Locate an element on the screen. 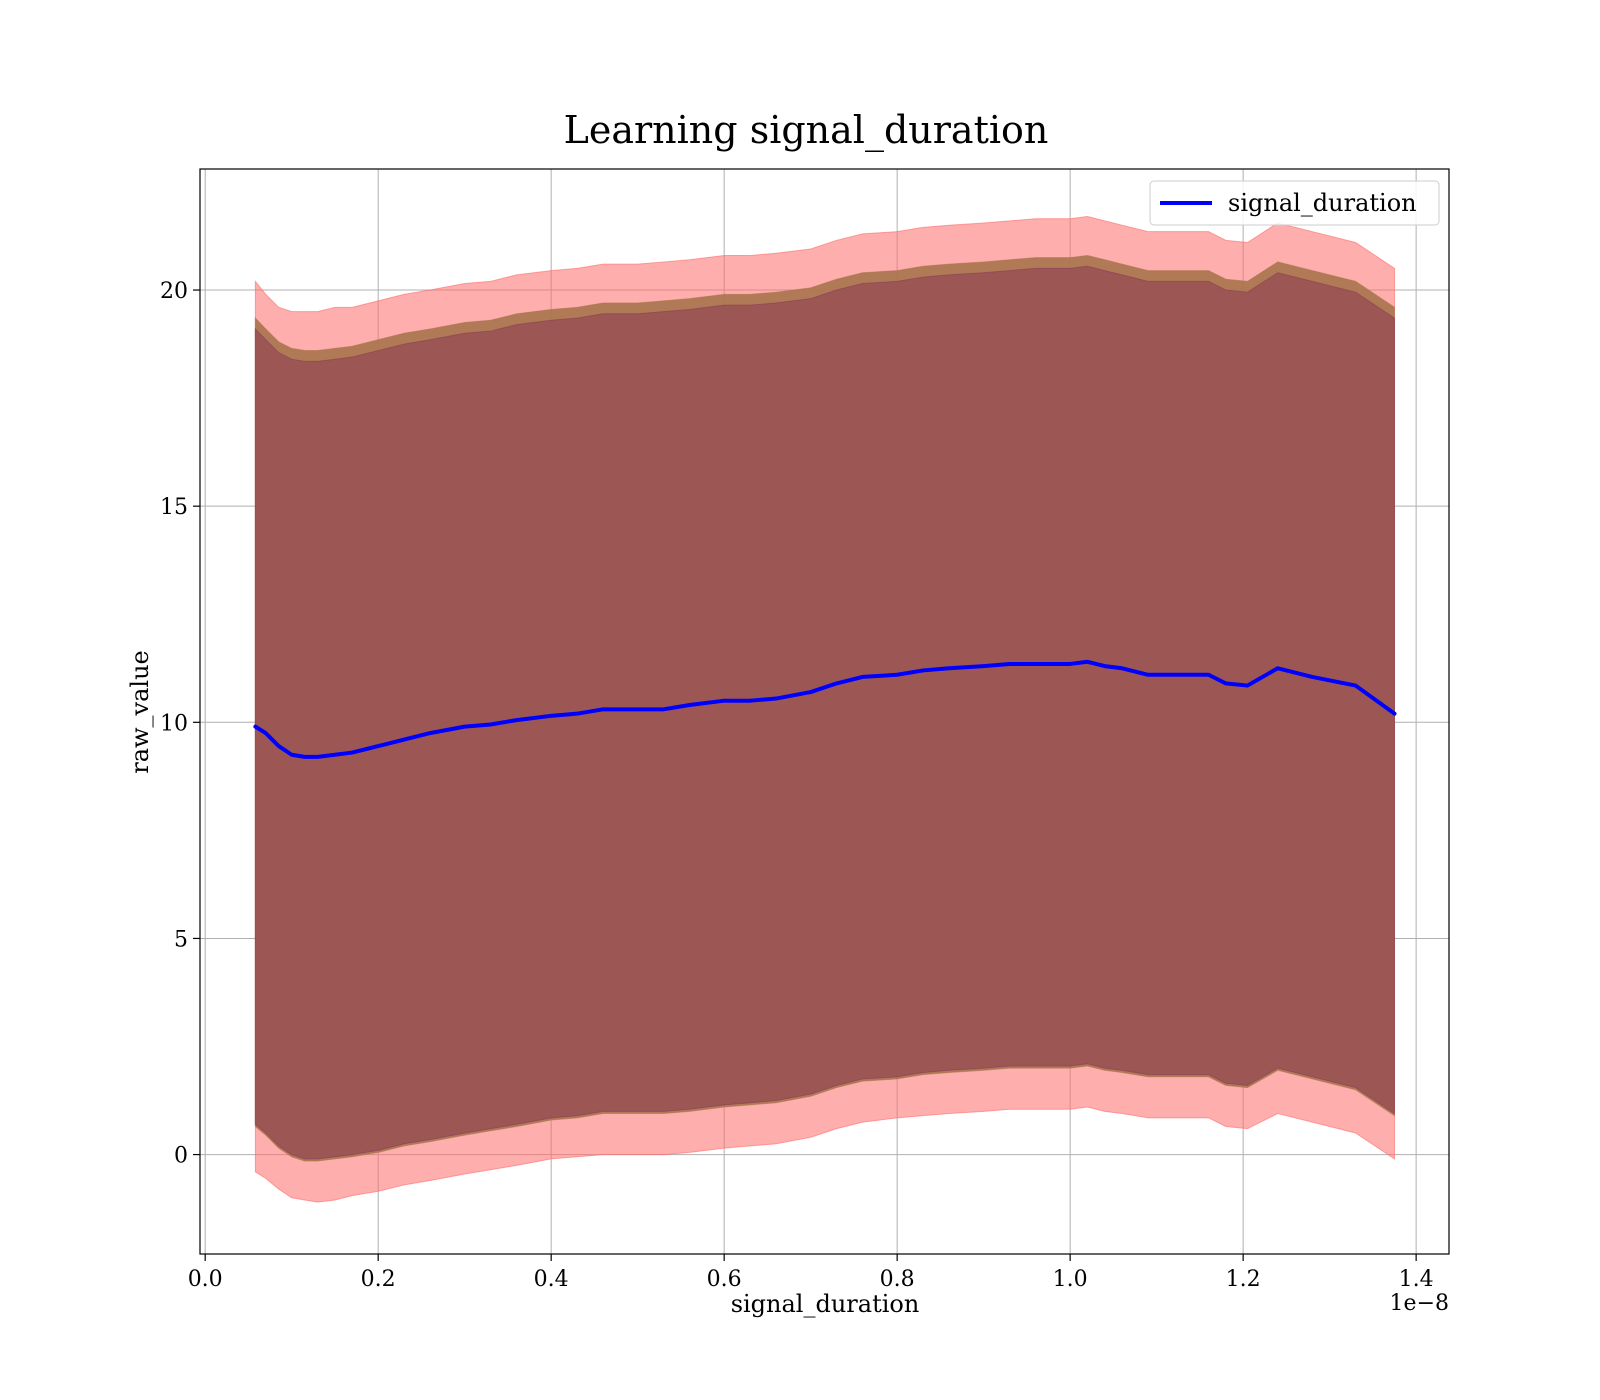 Image resolution: width=1600 pixels, height=1400 pixels. y-tick-label: 0 is located at coordinates (181, 1156).